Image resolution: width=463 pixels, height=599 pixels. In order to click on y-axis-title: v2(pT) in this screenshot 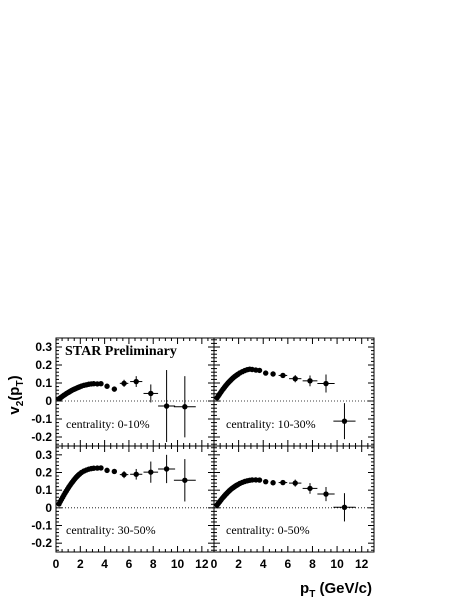, I will do `click(16, 394)`.